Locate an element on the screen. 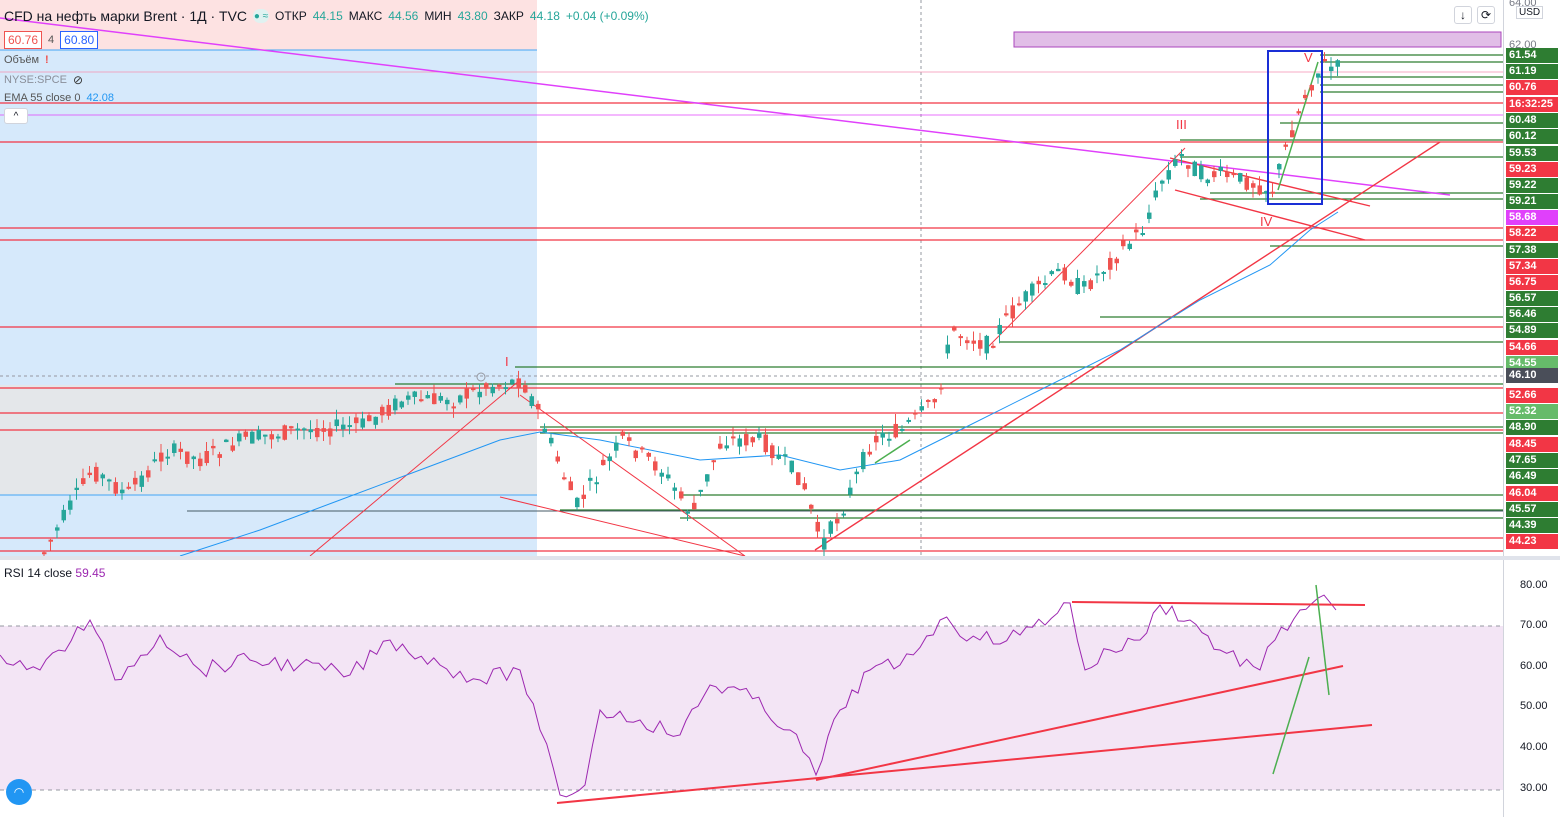 This screenshot has height=817, width=1560. compare-row: NYSE:SPCE ⊘ is located at coordinates (326, 80).